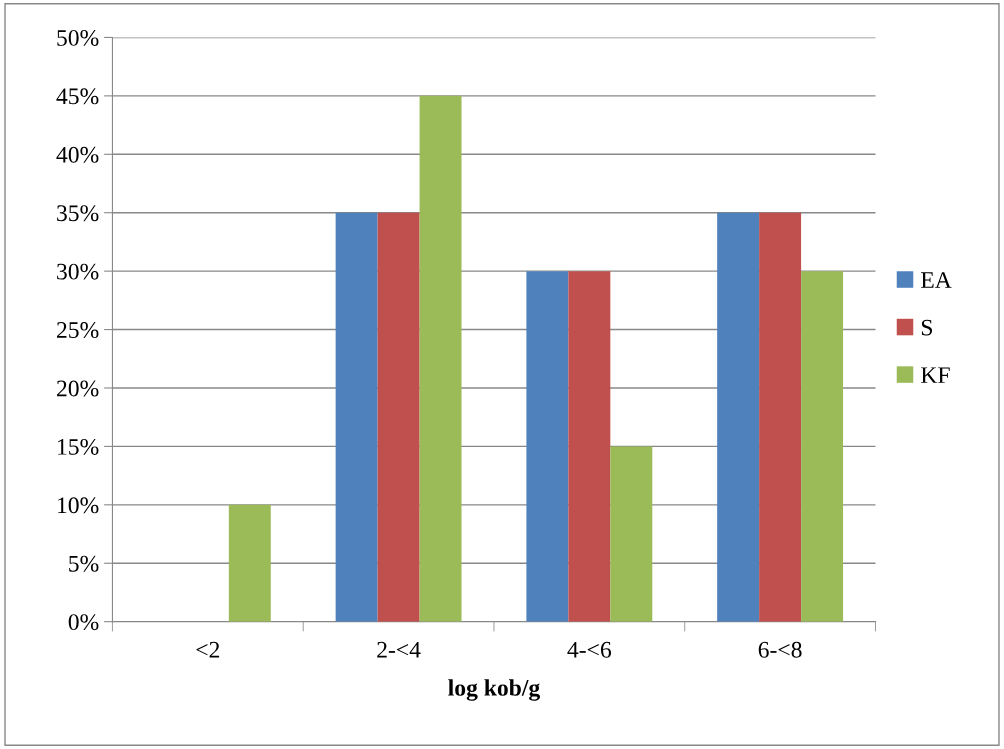 The width and height of the screenshot is (1004, 749). What do you see at coordinates (780, 649) in the screenshot?
I see `x-tick-label: 6-<8` at bounding box center [780, 649].